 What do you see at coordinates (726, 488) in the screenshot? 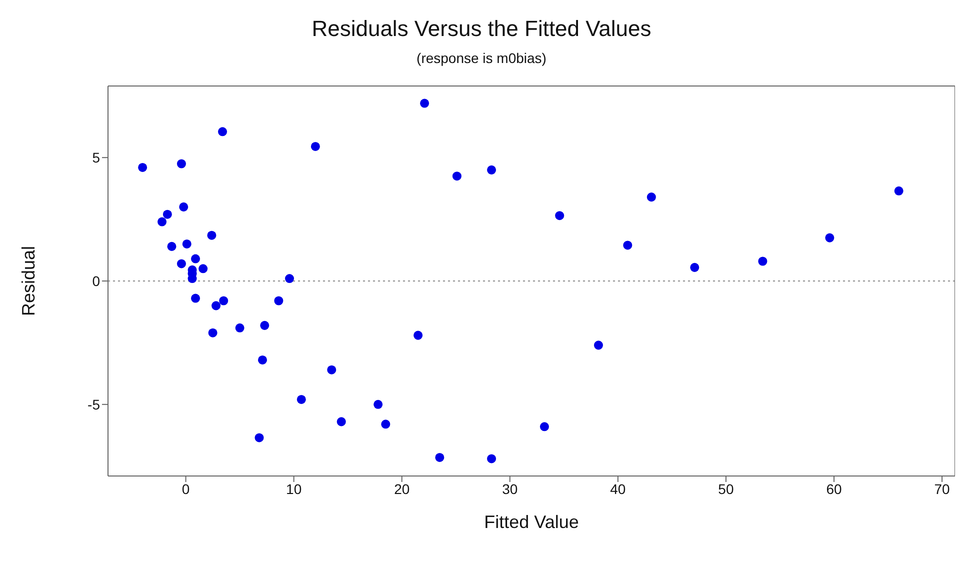
I see `x-tick-label: 50` at bounding box center [726, 488].